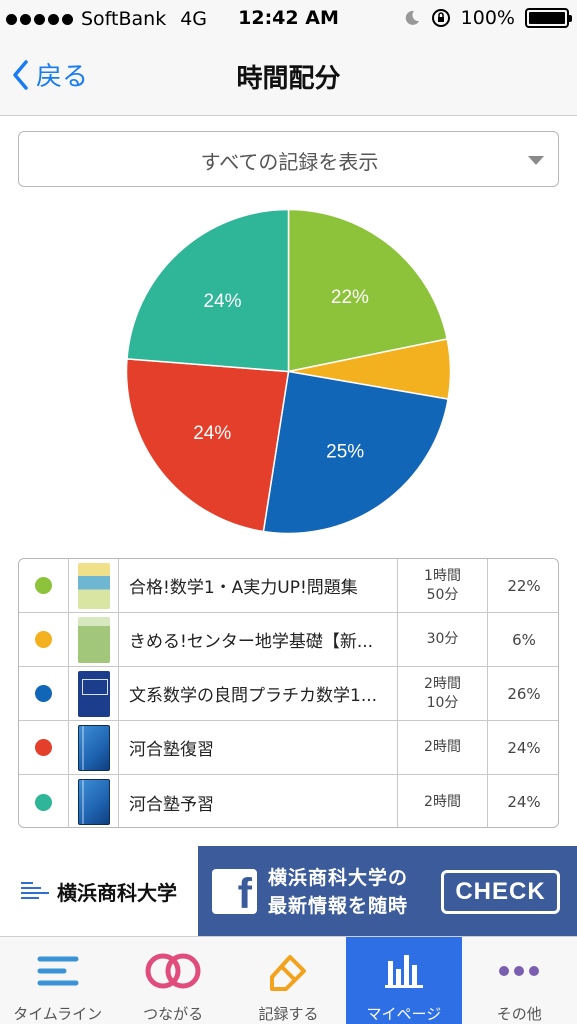  I want to click on ad-line-1: 横浜商科大学の, so click(338, 878).